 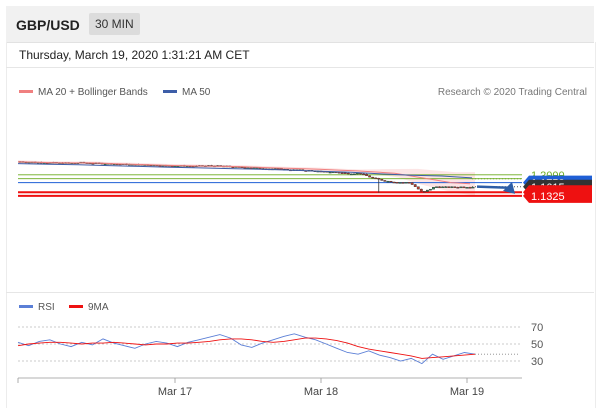 I want to click on rsi-tick-70: 70, so click(x=537, y=328).